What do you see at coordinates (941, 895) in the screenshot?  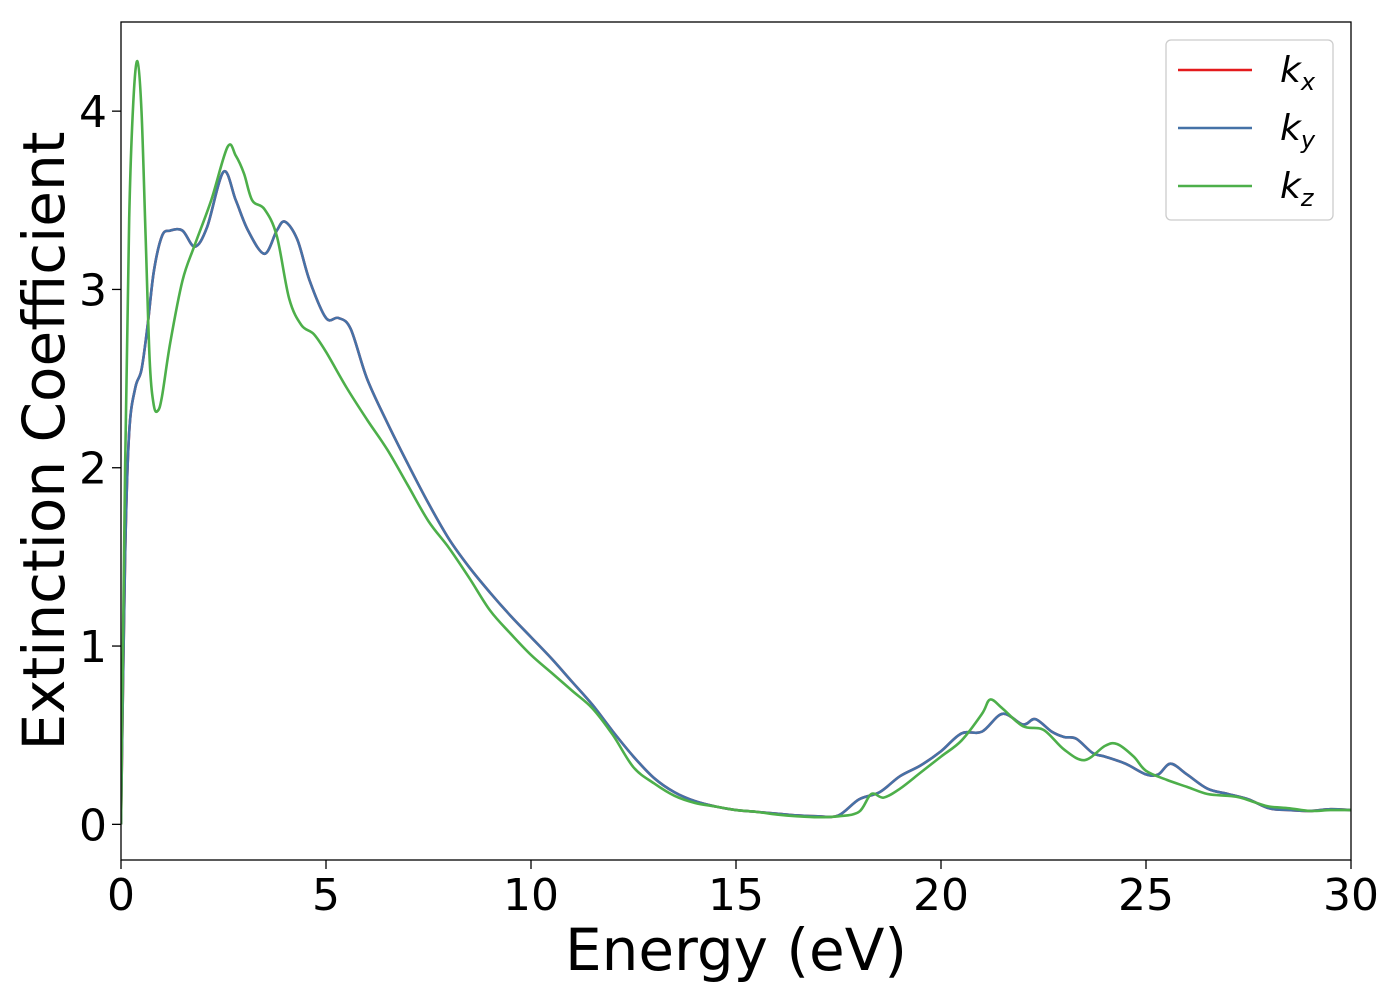 I see `x-tick-label: 20` at bounding box center [941, 895].